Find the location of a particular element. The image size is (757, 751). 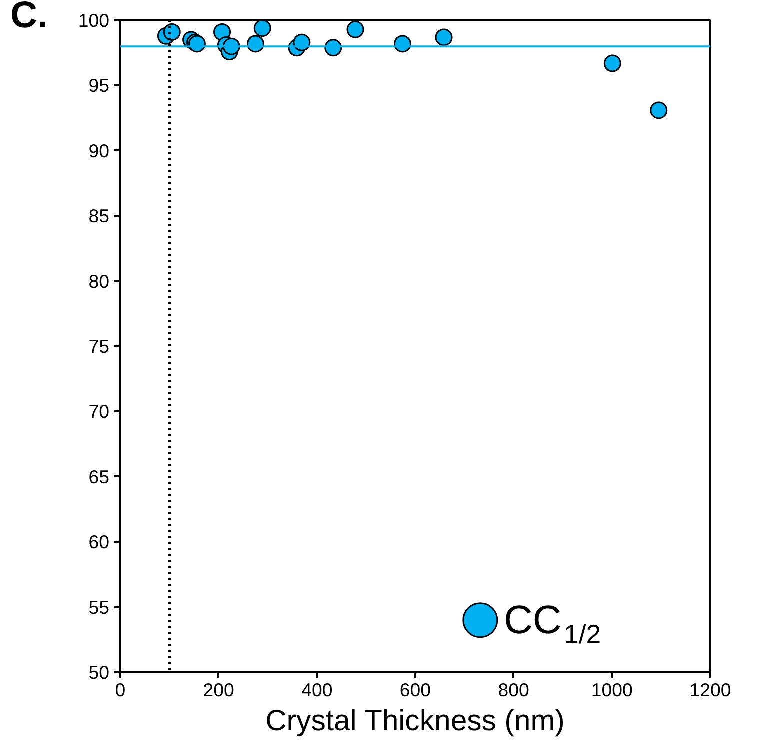

x-tick-label: 1000 is located at coordinates (612, 690).